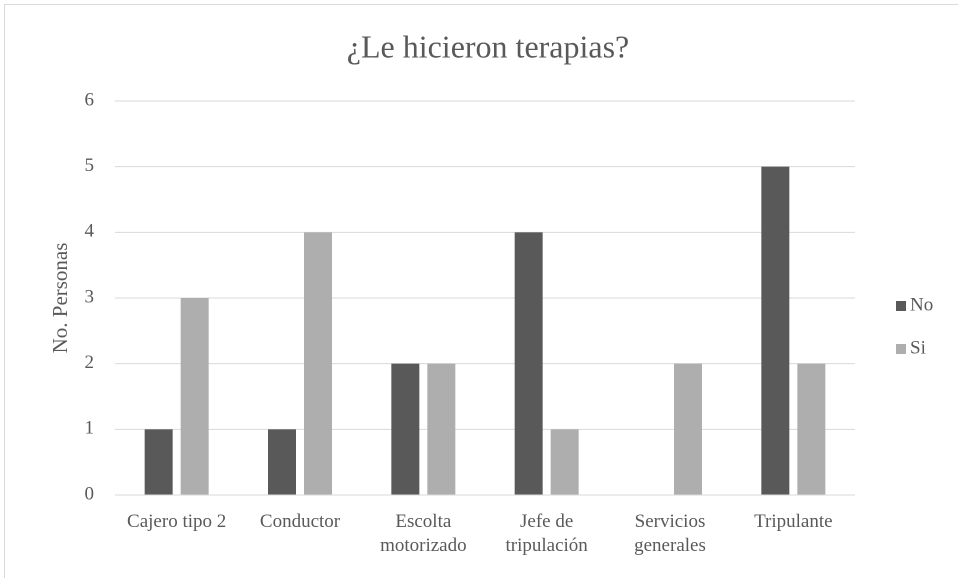  What do you see at coordinates (918, 347) in the screenshot?
I see `legend-label: Si` at bounding box center [918, 347].